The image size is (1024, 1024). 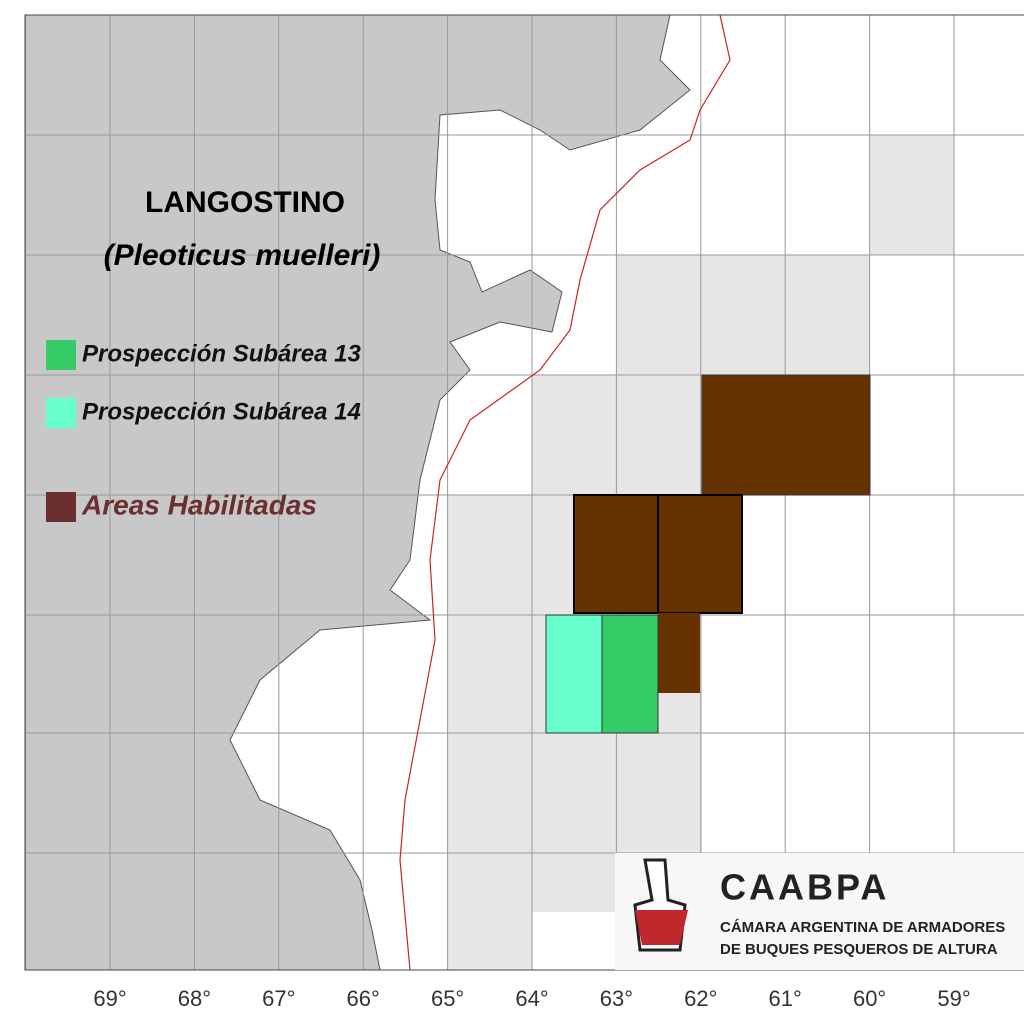 I want to click on logo-name: CAABPA, so click(x=804, y=887).